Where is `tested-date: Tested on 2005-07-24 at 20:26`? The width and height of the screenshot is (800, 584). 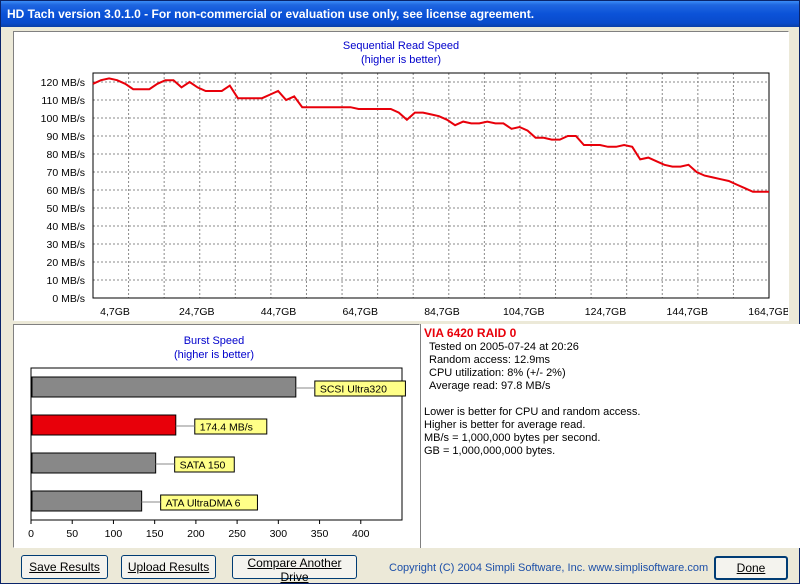 tested-date: Tested on 2005-07-24 at 20:26 is located at coordinates (504, 347).